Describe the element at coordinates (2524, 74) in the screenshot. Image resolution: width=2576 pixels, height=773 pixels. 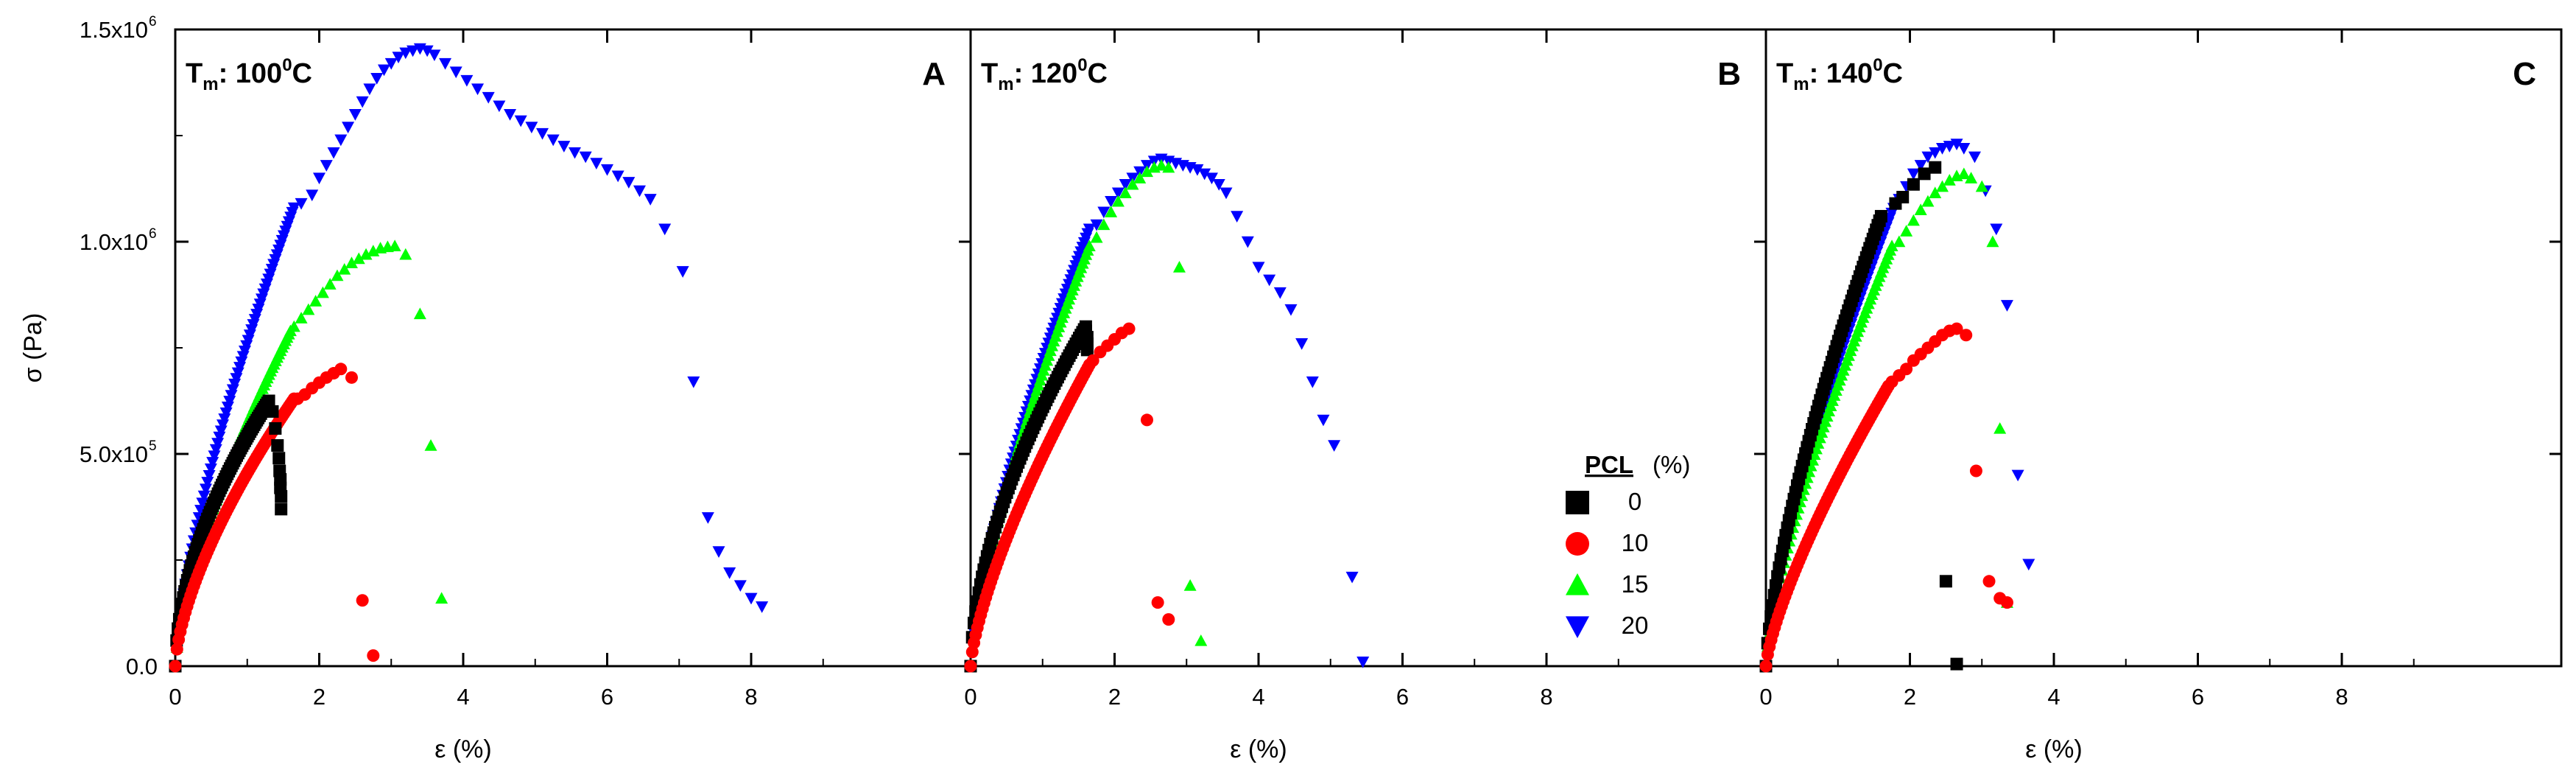
I see `panel-letter: C` at that location.